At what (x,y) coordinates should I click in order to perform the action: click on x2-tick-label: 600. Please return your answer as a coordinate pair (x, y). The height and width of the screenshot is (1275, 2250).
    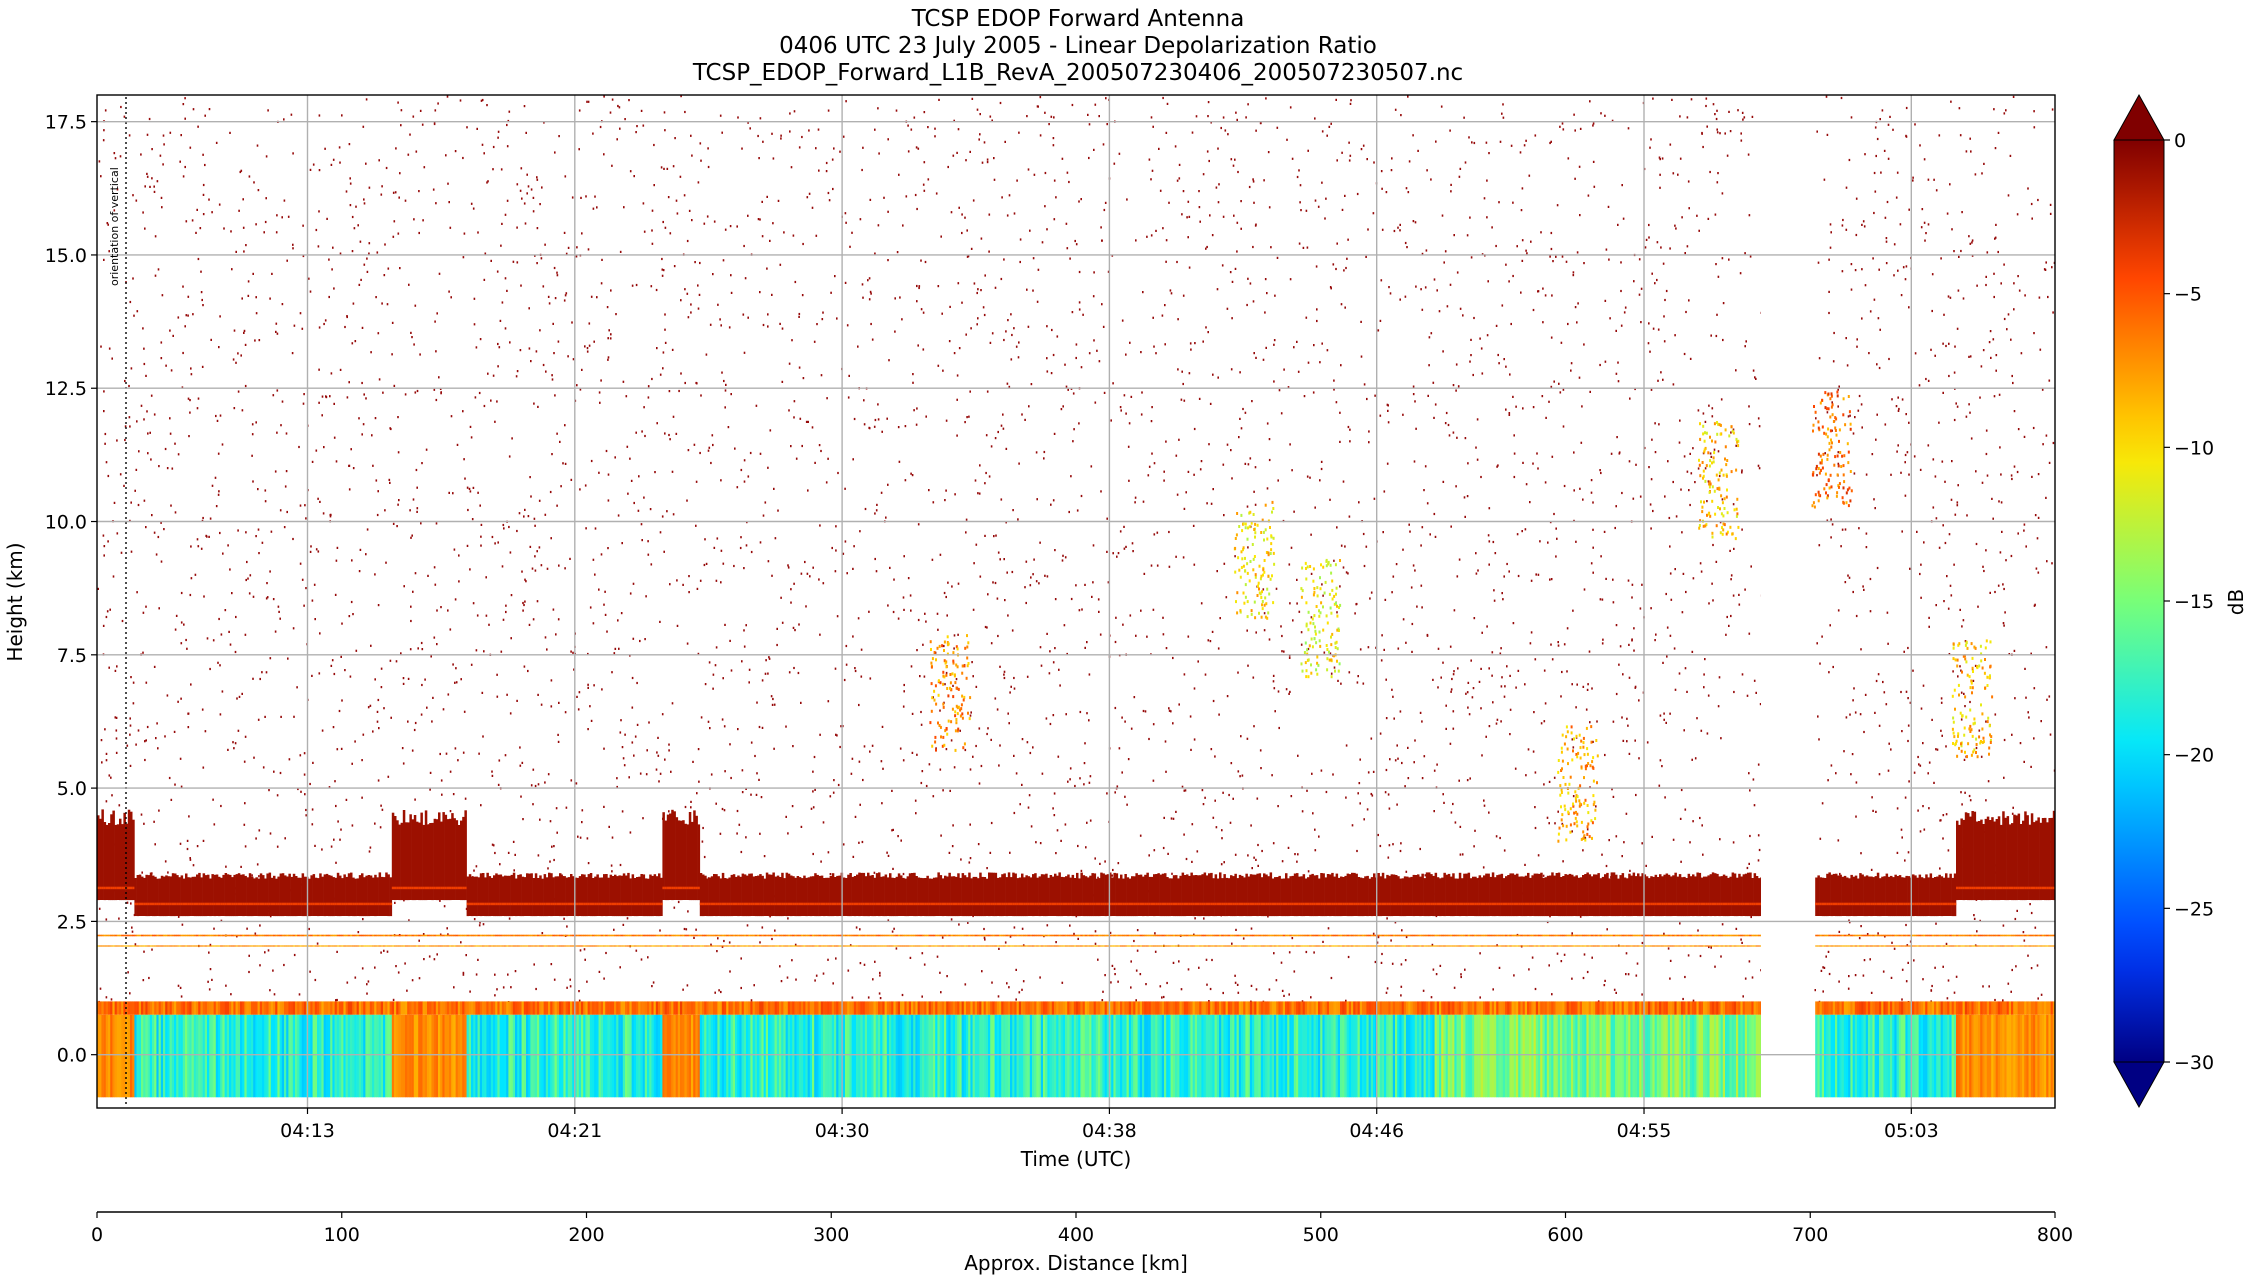
    Looking at the image, I should click on (1565, 1235).